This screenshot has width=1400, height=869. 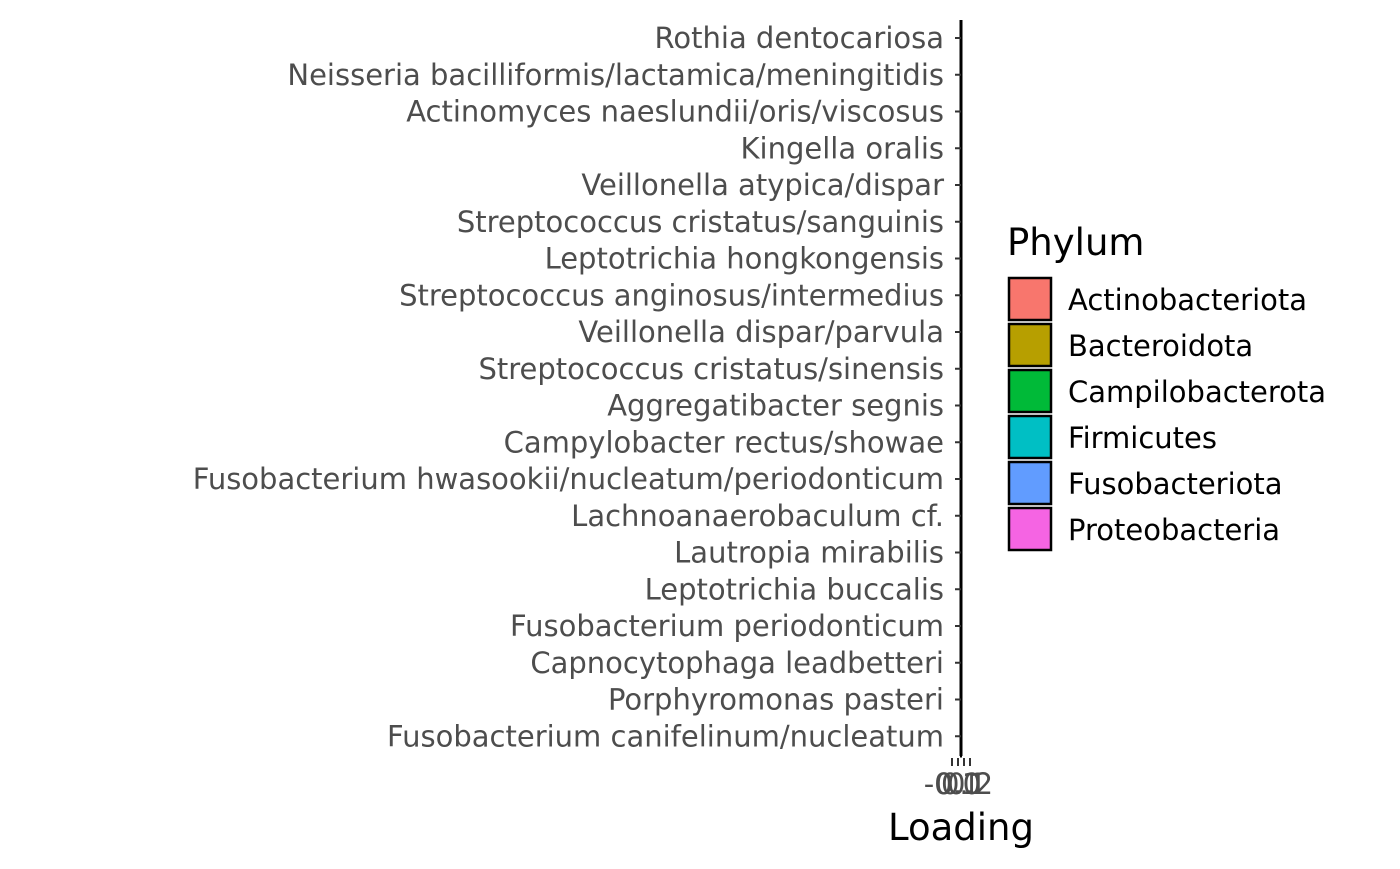 What do you see at coordinates (970, 784) in the screenshot?
I see `x-tick-label: 0.2` at bounding box center [970, 784].